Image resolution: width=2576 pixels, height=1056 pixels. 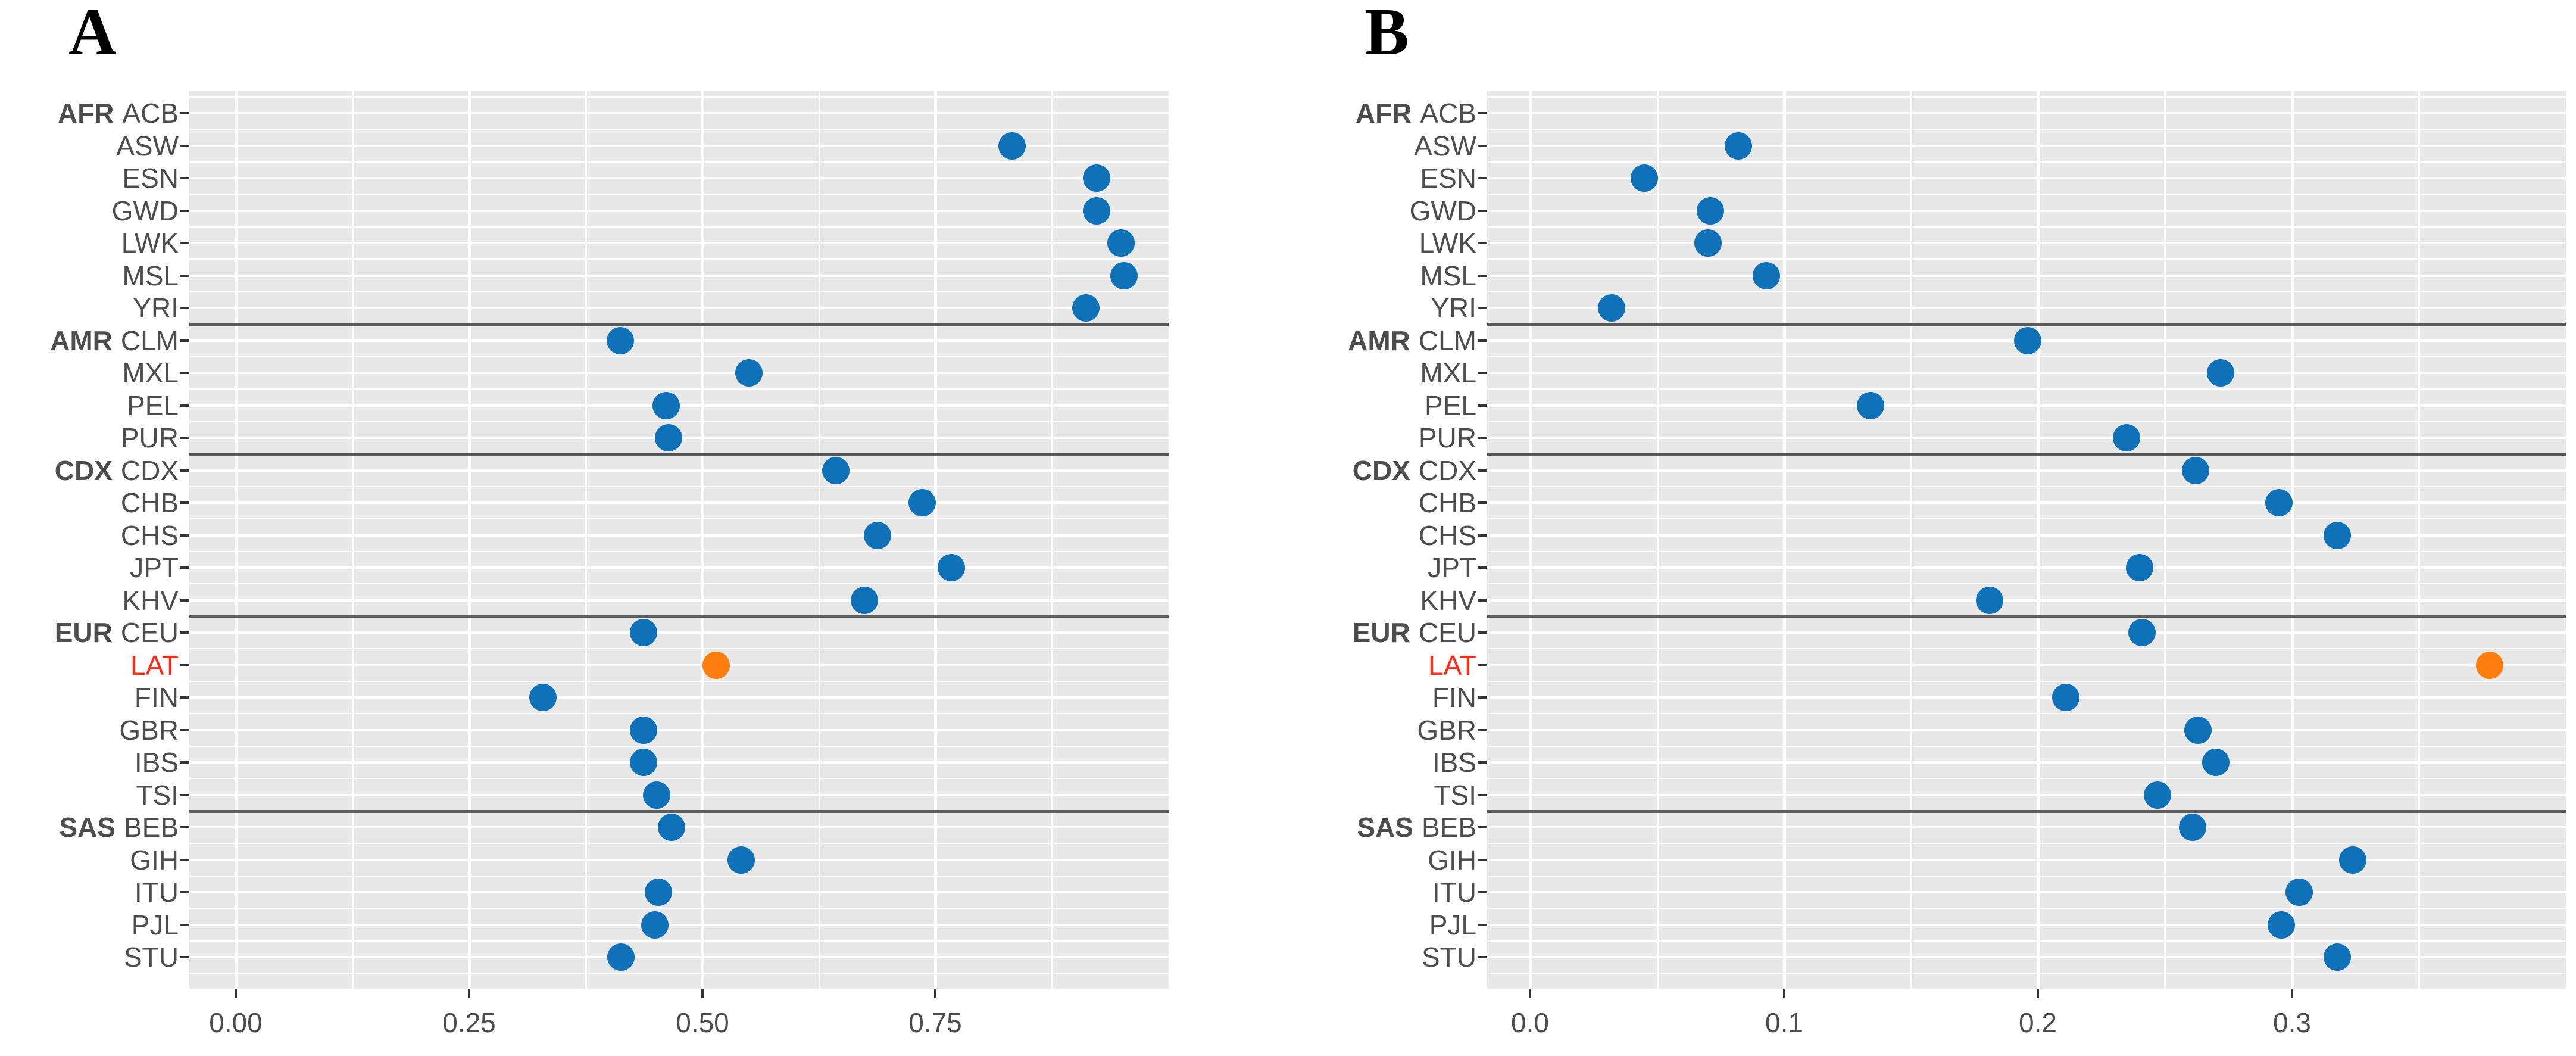 I want to click on data-point-ceu, so click(x=2142, y=632).